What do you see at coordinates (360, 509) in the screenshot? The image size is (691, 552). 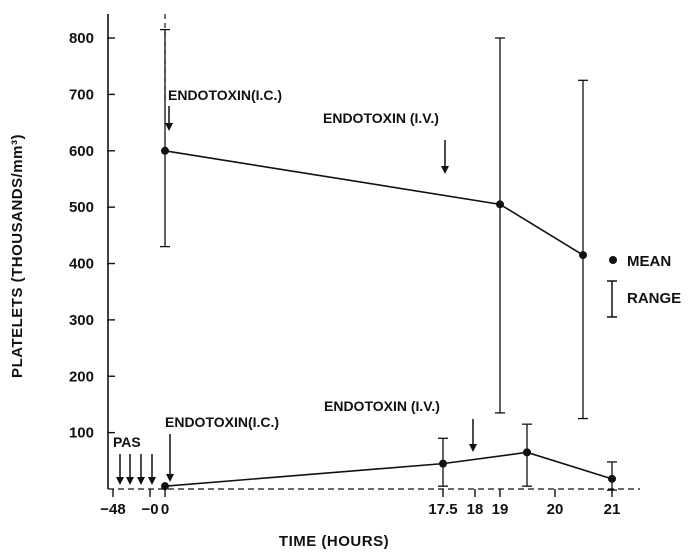 I see `x-tick-labels: −48 −0 0 17.5 18 19 20 21` at bounding box center [360, 509].